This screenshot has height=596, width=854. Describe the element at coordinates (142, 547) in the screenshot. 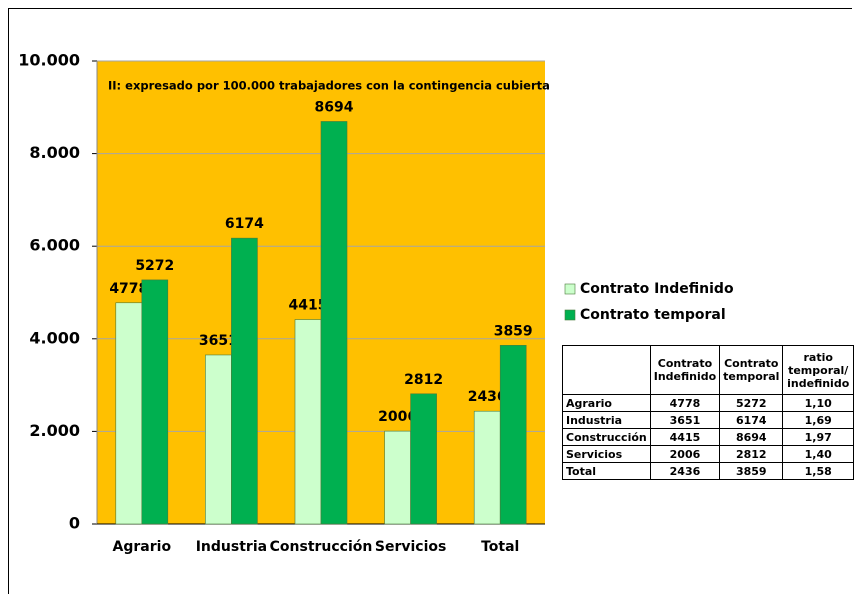

I see `x-tick-label: Agrario` at that location.